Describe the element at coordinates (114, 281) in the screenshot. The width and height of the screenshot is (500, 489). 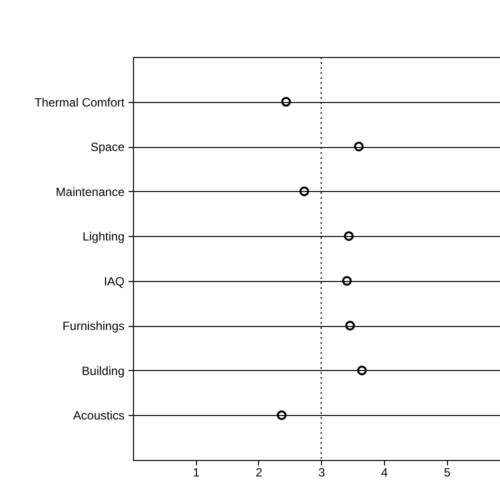
I see `y-tick-label: IAQ` at that location.